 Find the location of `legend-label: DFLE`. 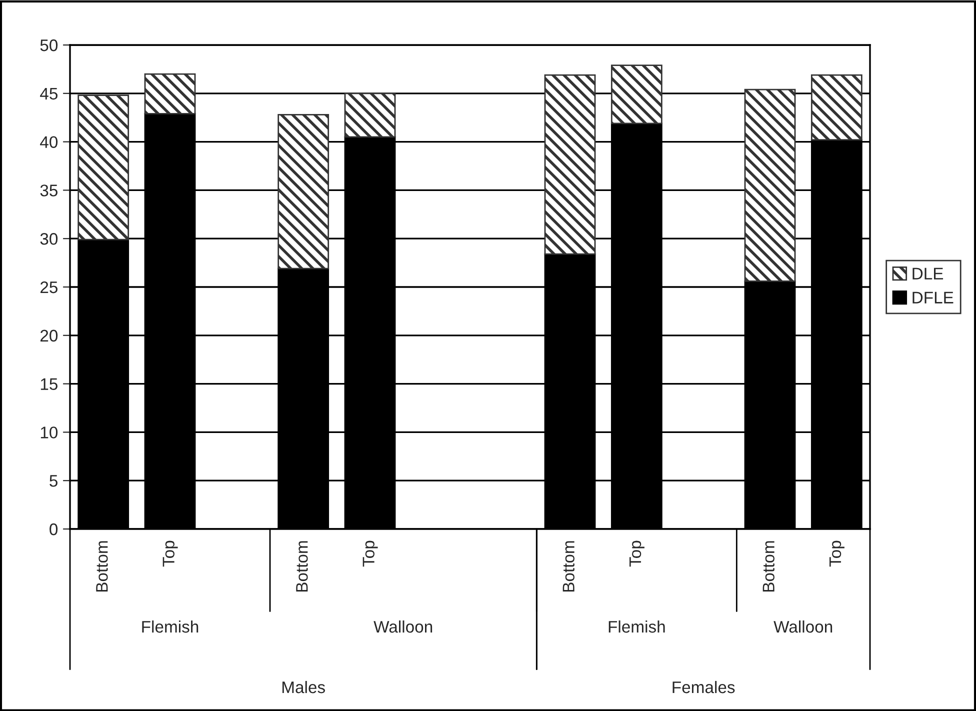

legend-label: DFLE is located at coordinates (933, 298).